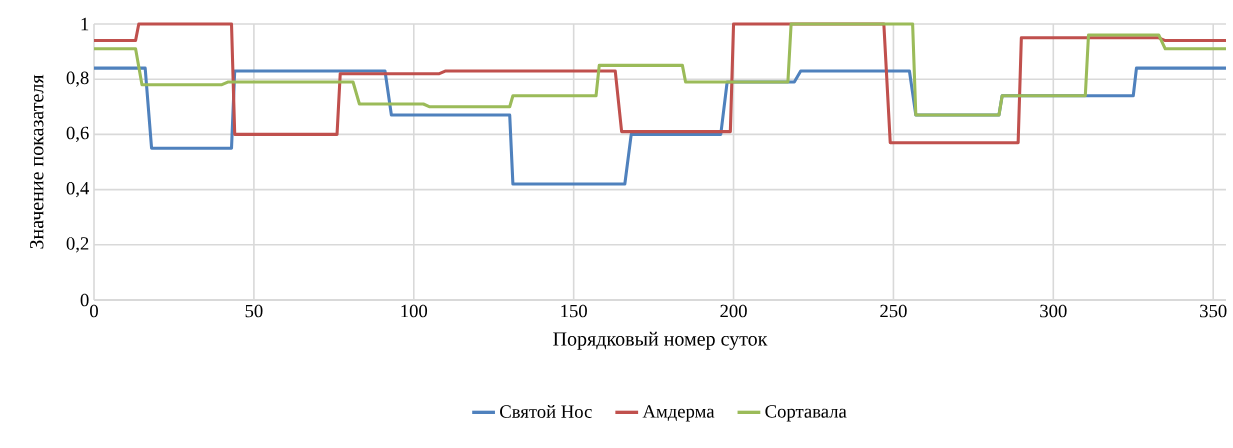 This screenshot has width=1233, height=448. Describe the element at coordinates (1053, 311) in the screenshot. I see `x-tick-label: 300` at that location.